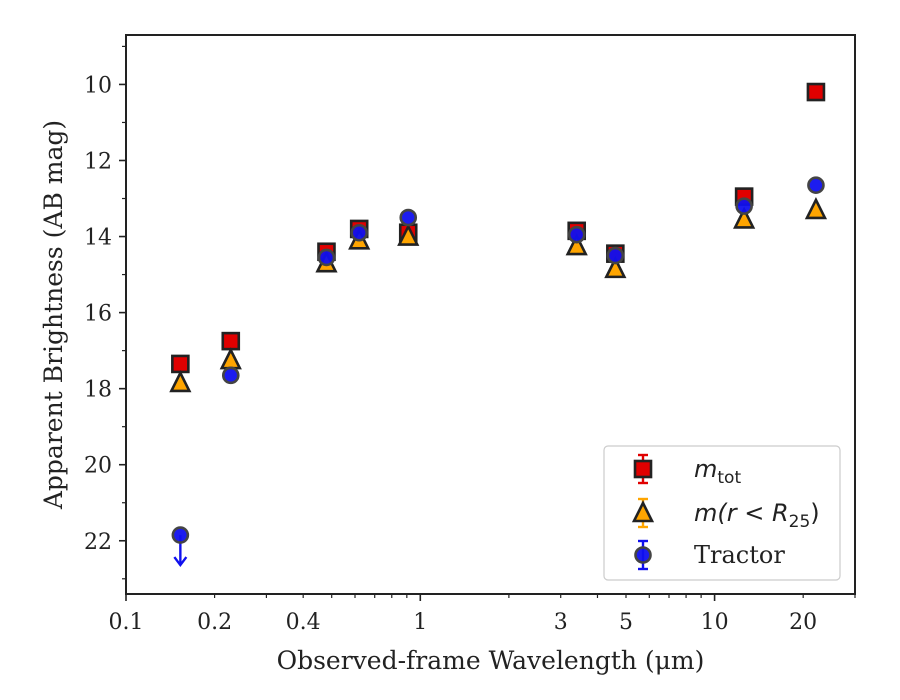 This screenshot has height=700, width=900. What do you see at coordinates (739, 555) in the screenshot?
I see `legend-label: Tractor` at bounding box center [739, 555].